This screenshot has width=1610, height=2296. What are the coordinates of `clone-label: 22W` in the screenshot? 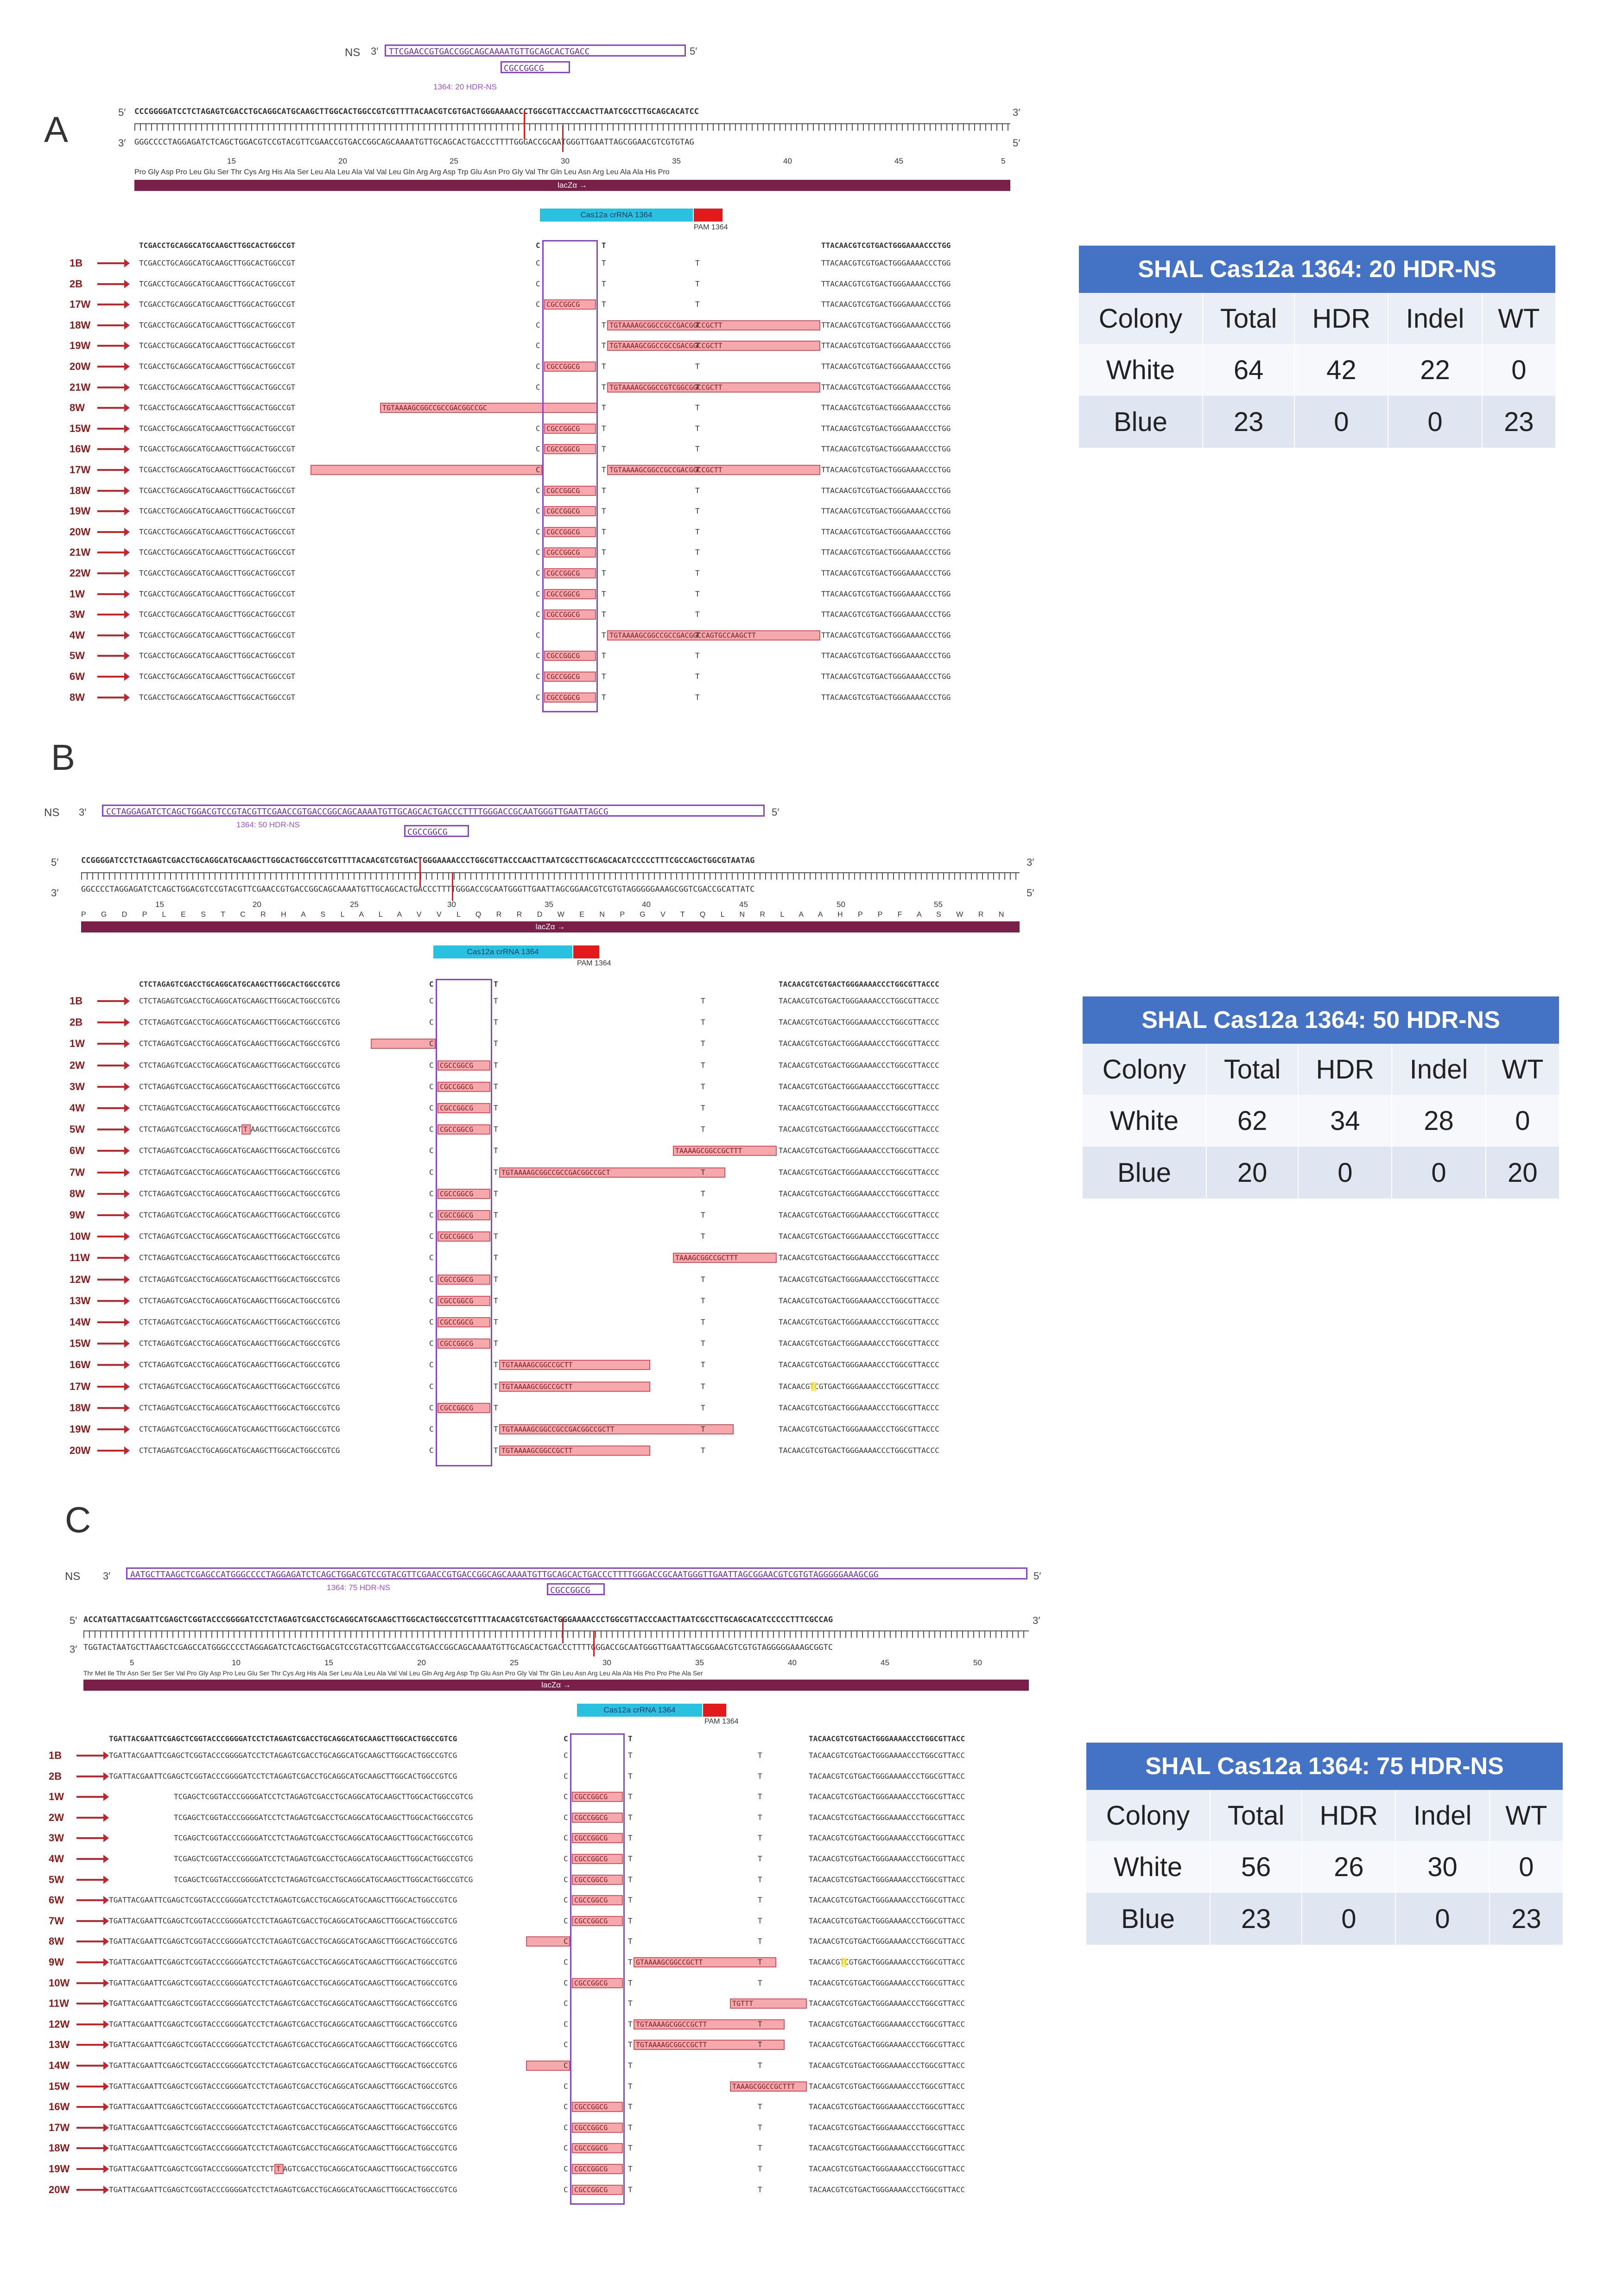 It's located at (80, 573).